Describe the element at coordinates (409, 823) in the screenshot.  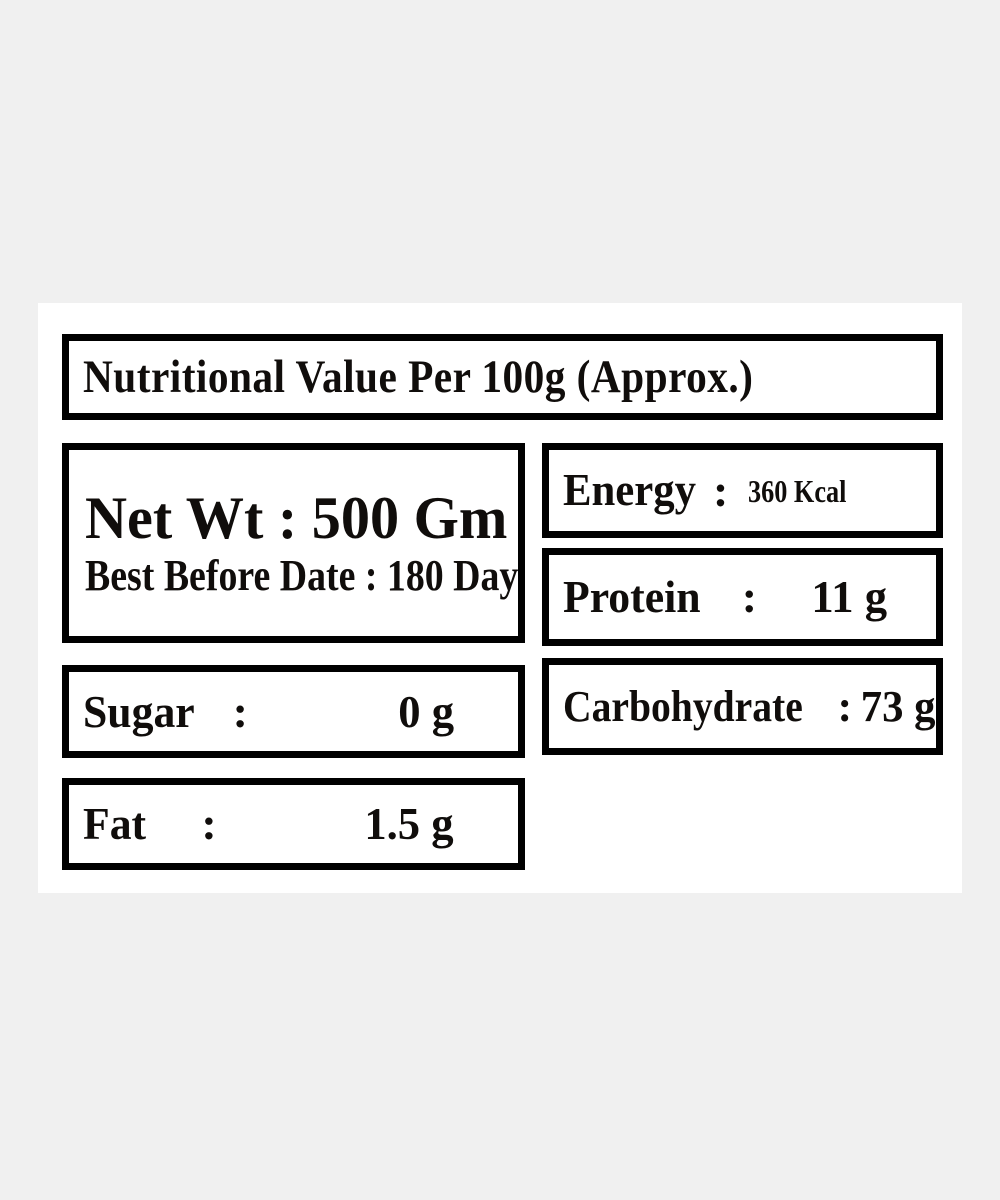
I see `fat-value: 1.5 g` at that location.